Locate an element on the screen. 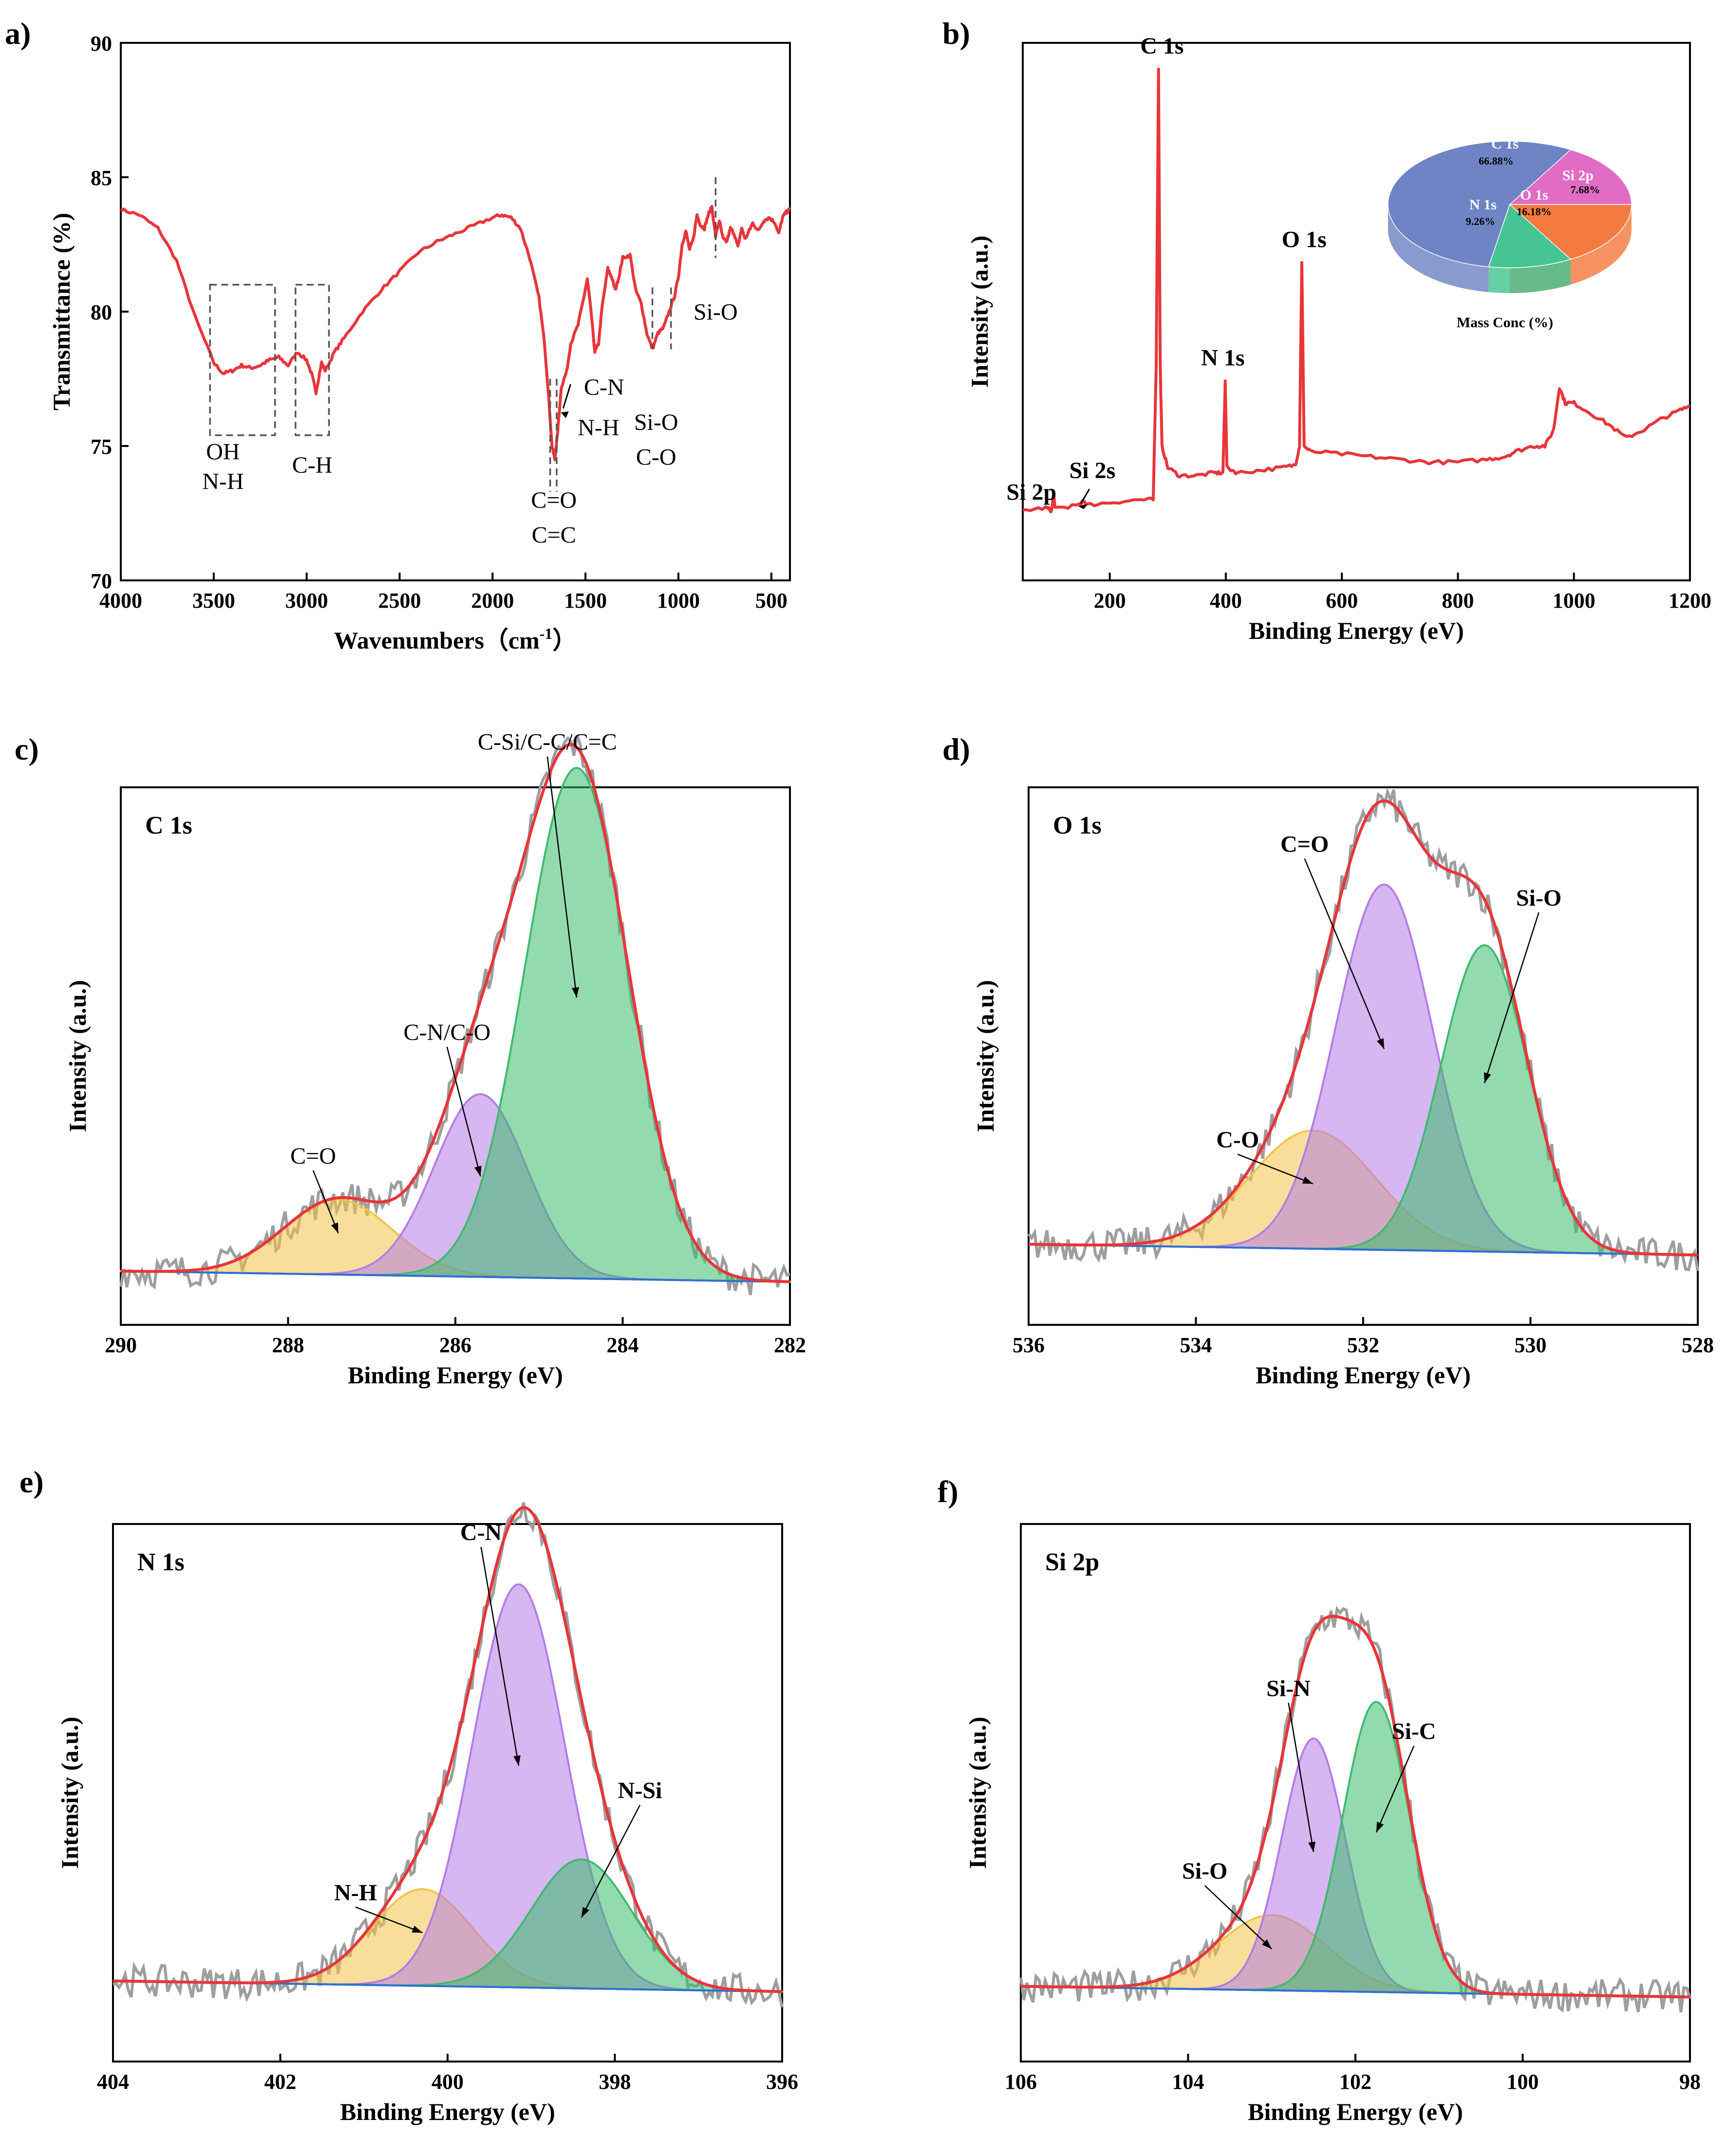  panel-label: d) is located at coordinates (956, 749).